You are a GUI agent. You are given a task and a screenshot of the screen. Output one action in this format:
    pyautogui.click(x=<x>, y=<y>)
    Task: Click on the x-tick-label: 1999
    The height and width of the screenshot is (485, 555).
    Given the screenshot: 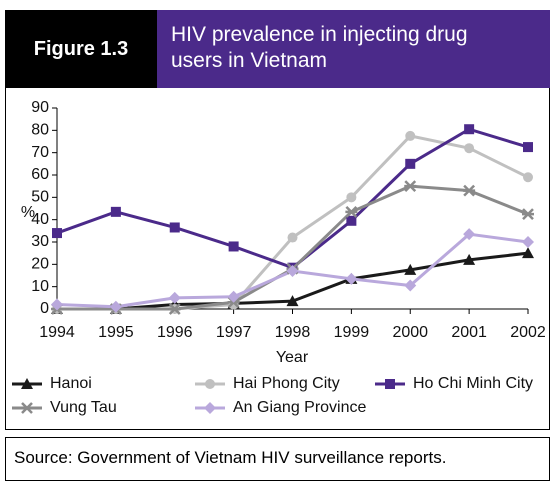 What is the action you would take?
    pyautogui.click(x=352, y=332)
    